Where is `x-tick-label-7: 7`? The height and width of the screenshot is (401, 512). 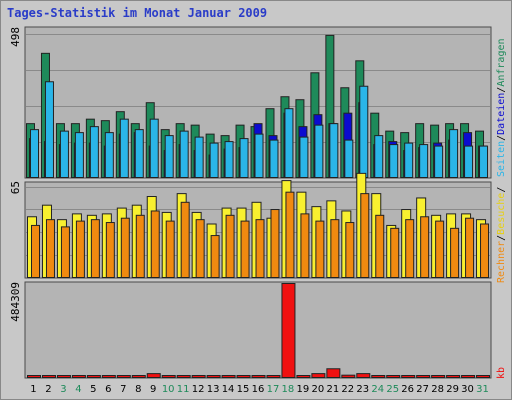
x-tick-label-7: 7 is located at coordinates (123, 389).